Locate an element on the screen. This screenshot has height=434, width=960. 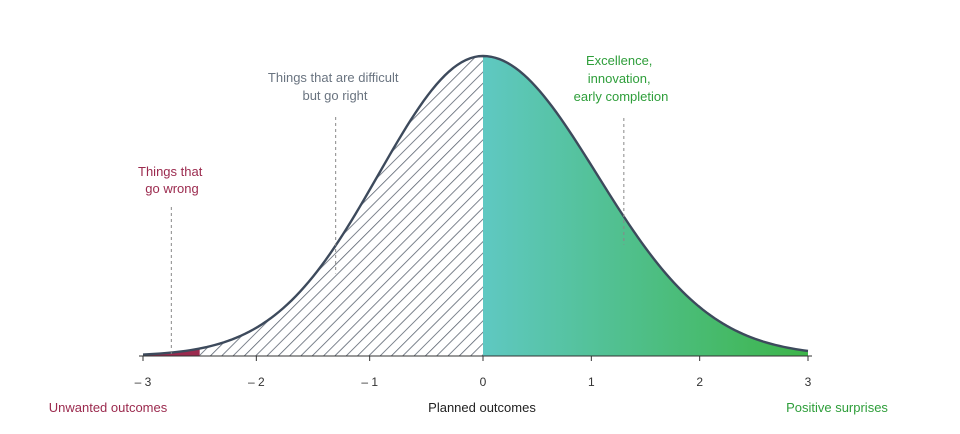
excellence-line-1: Excellence, is located at coordinates (619, 60).